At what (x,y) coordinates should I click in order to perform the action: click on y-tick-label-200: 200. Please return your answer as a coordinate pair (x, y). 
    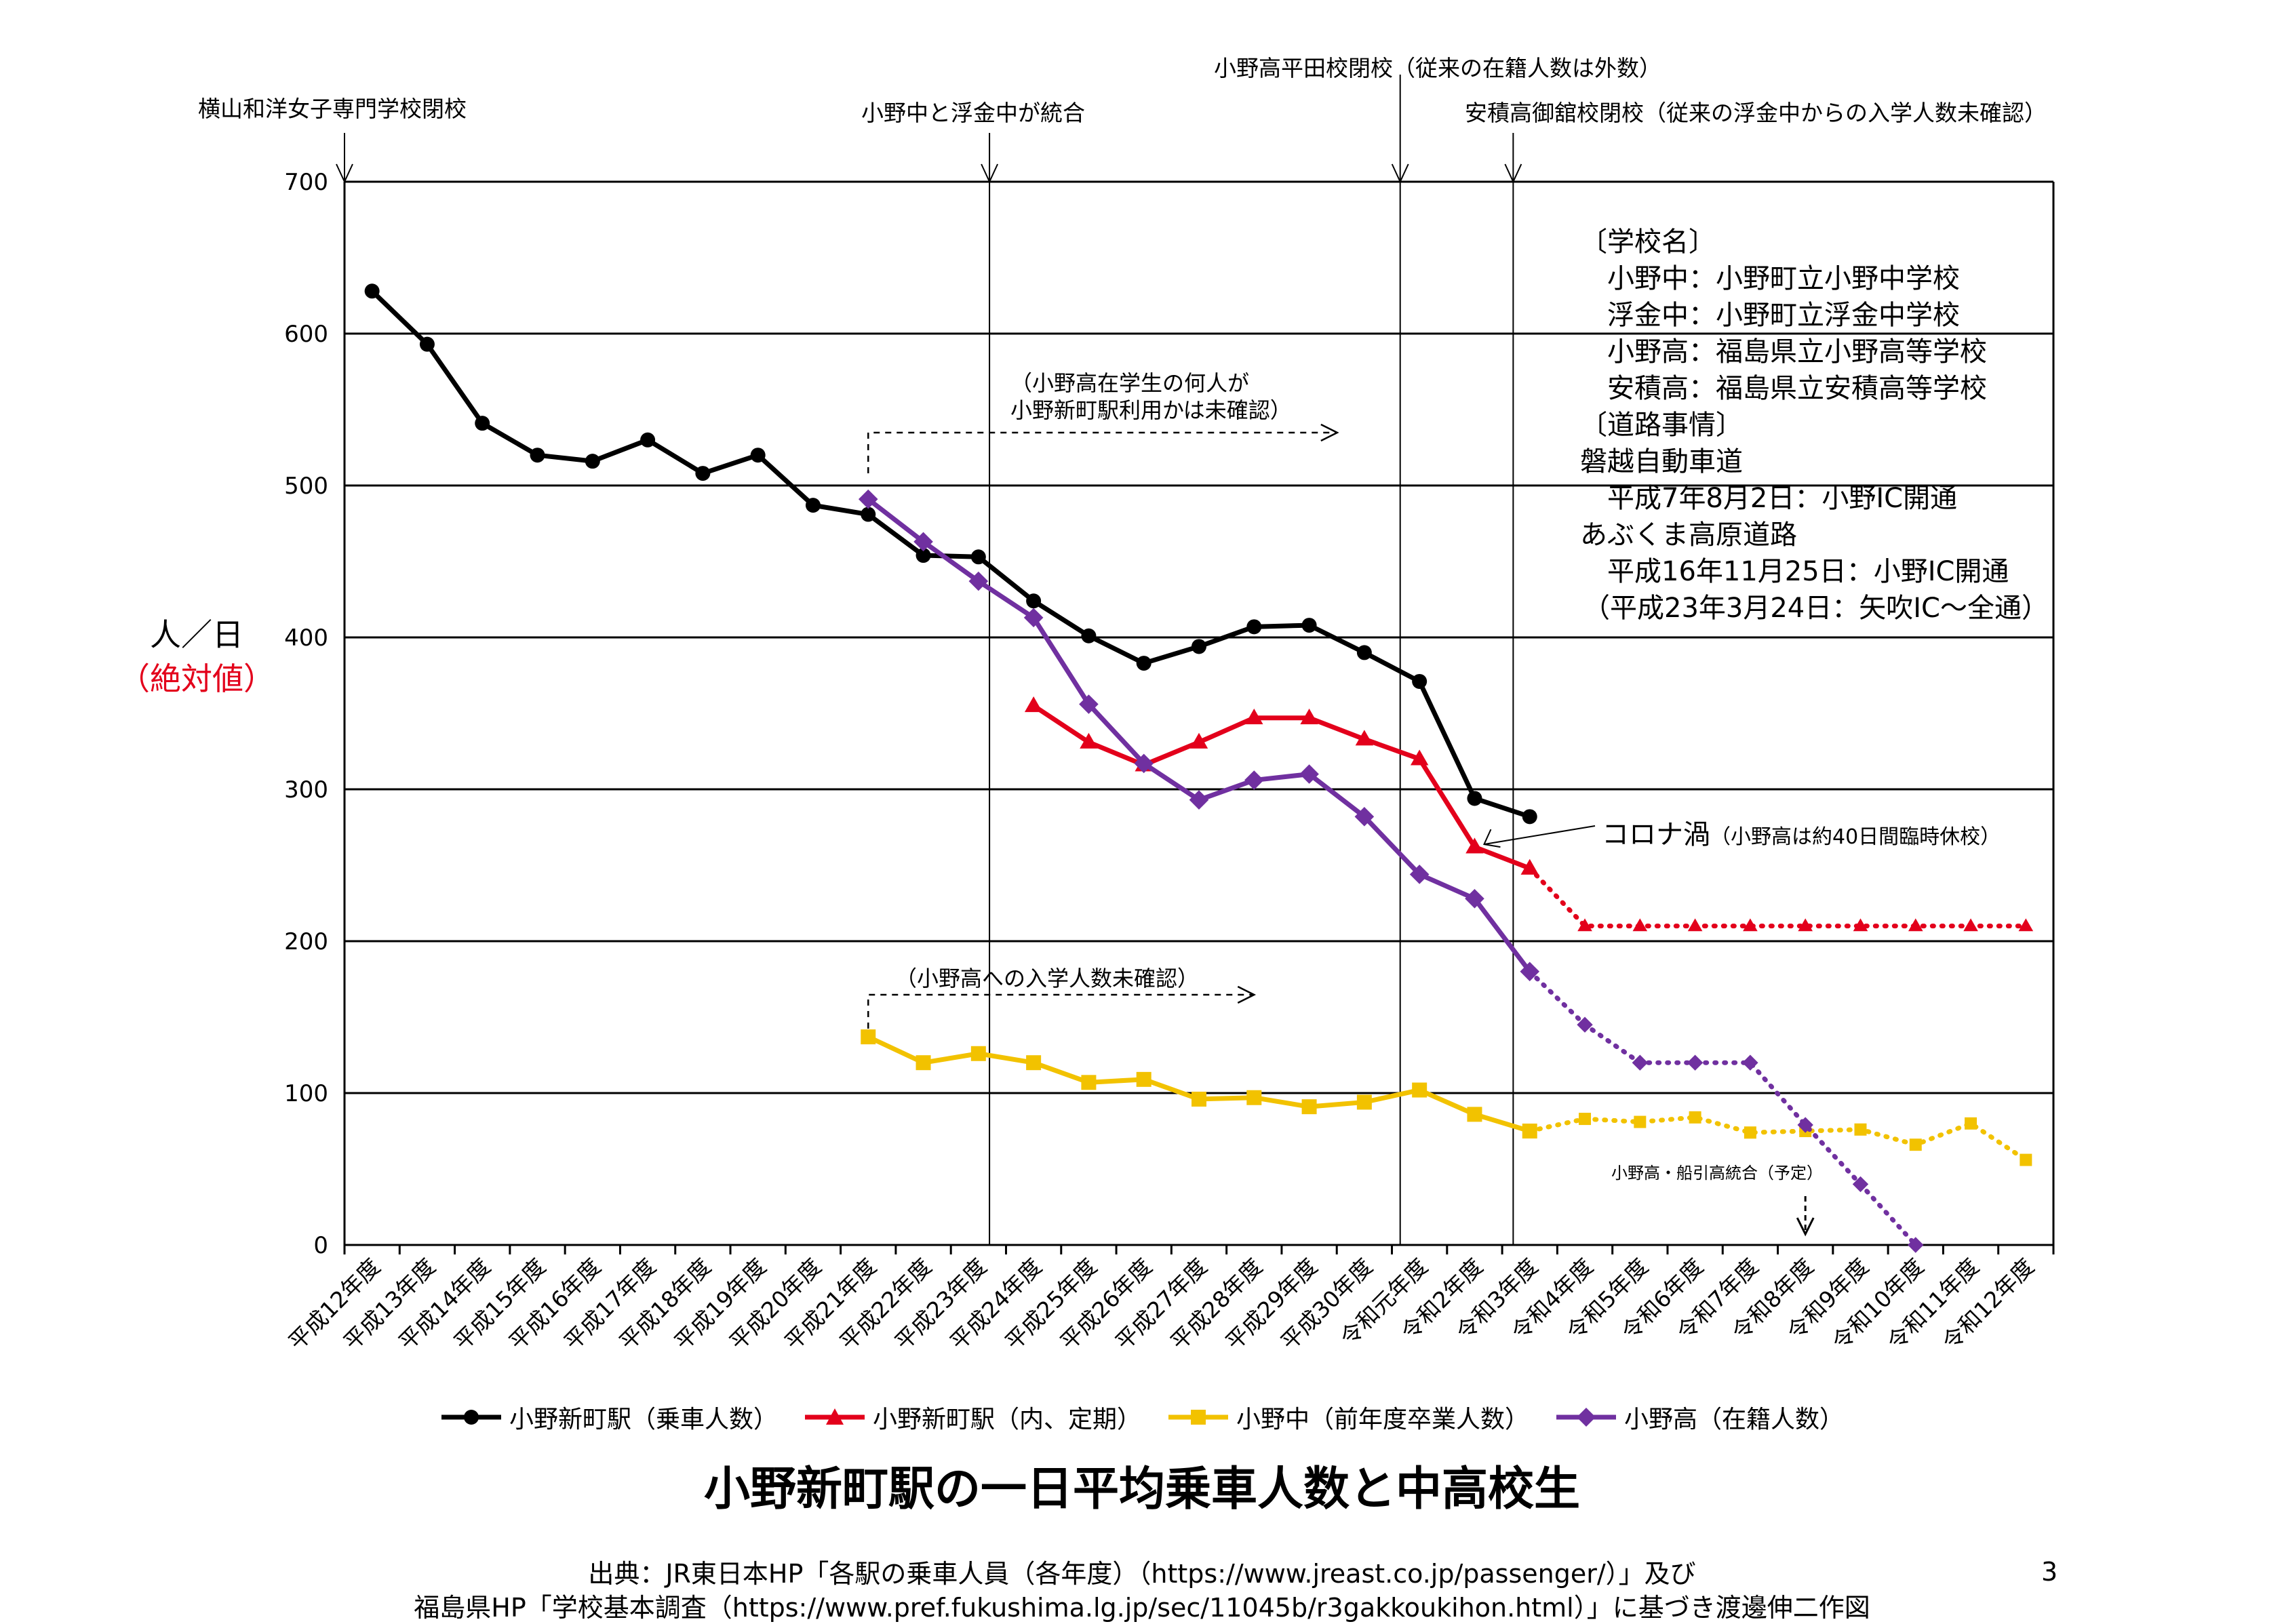
    Looking at the image, I should click on (306, 941).